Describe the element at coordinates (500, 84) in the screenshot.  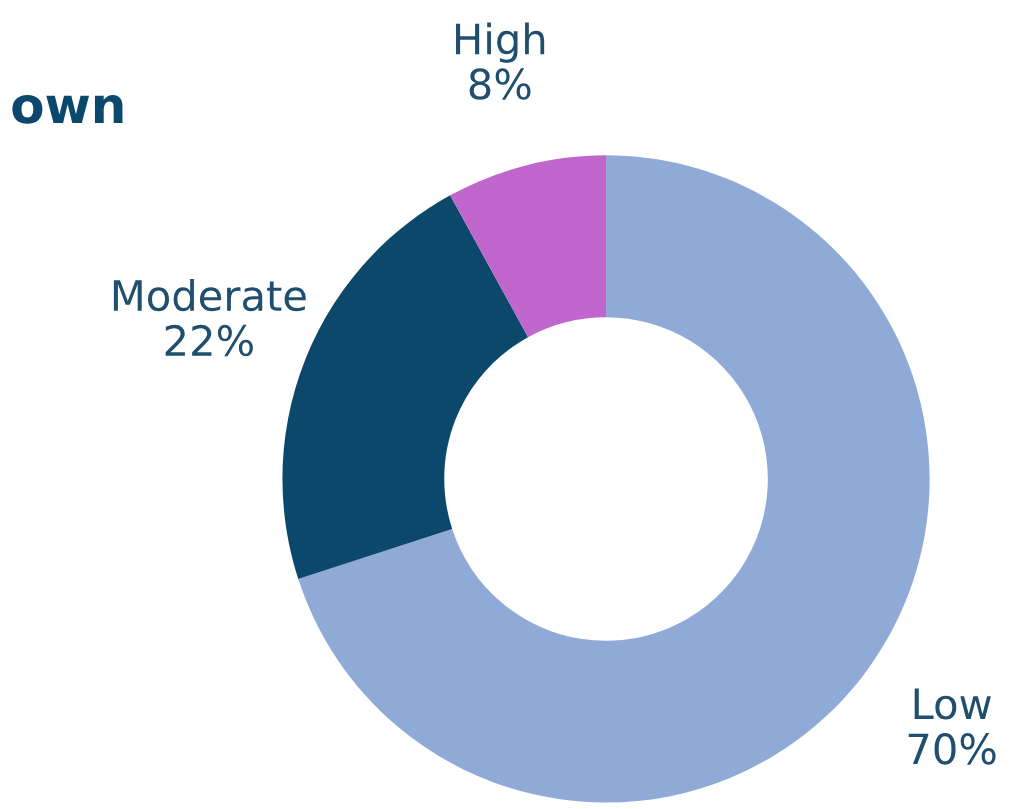
I see `data-label: 8%` at that location.